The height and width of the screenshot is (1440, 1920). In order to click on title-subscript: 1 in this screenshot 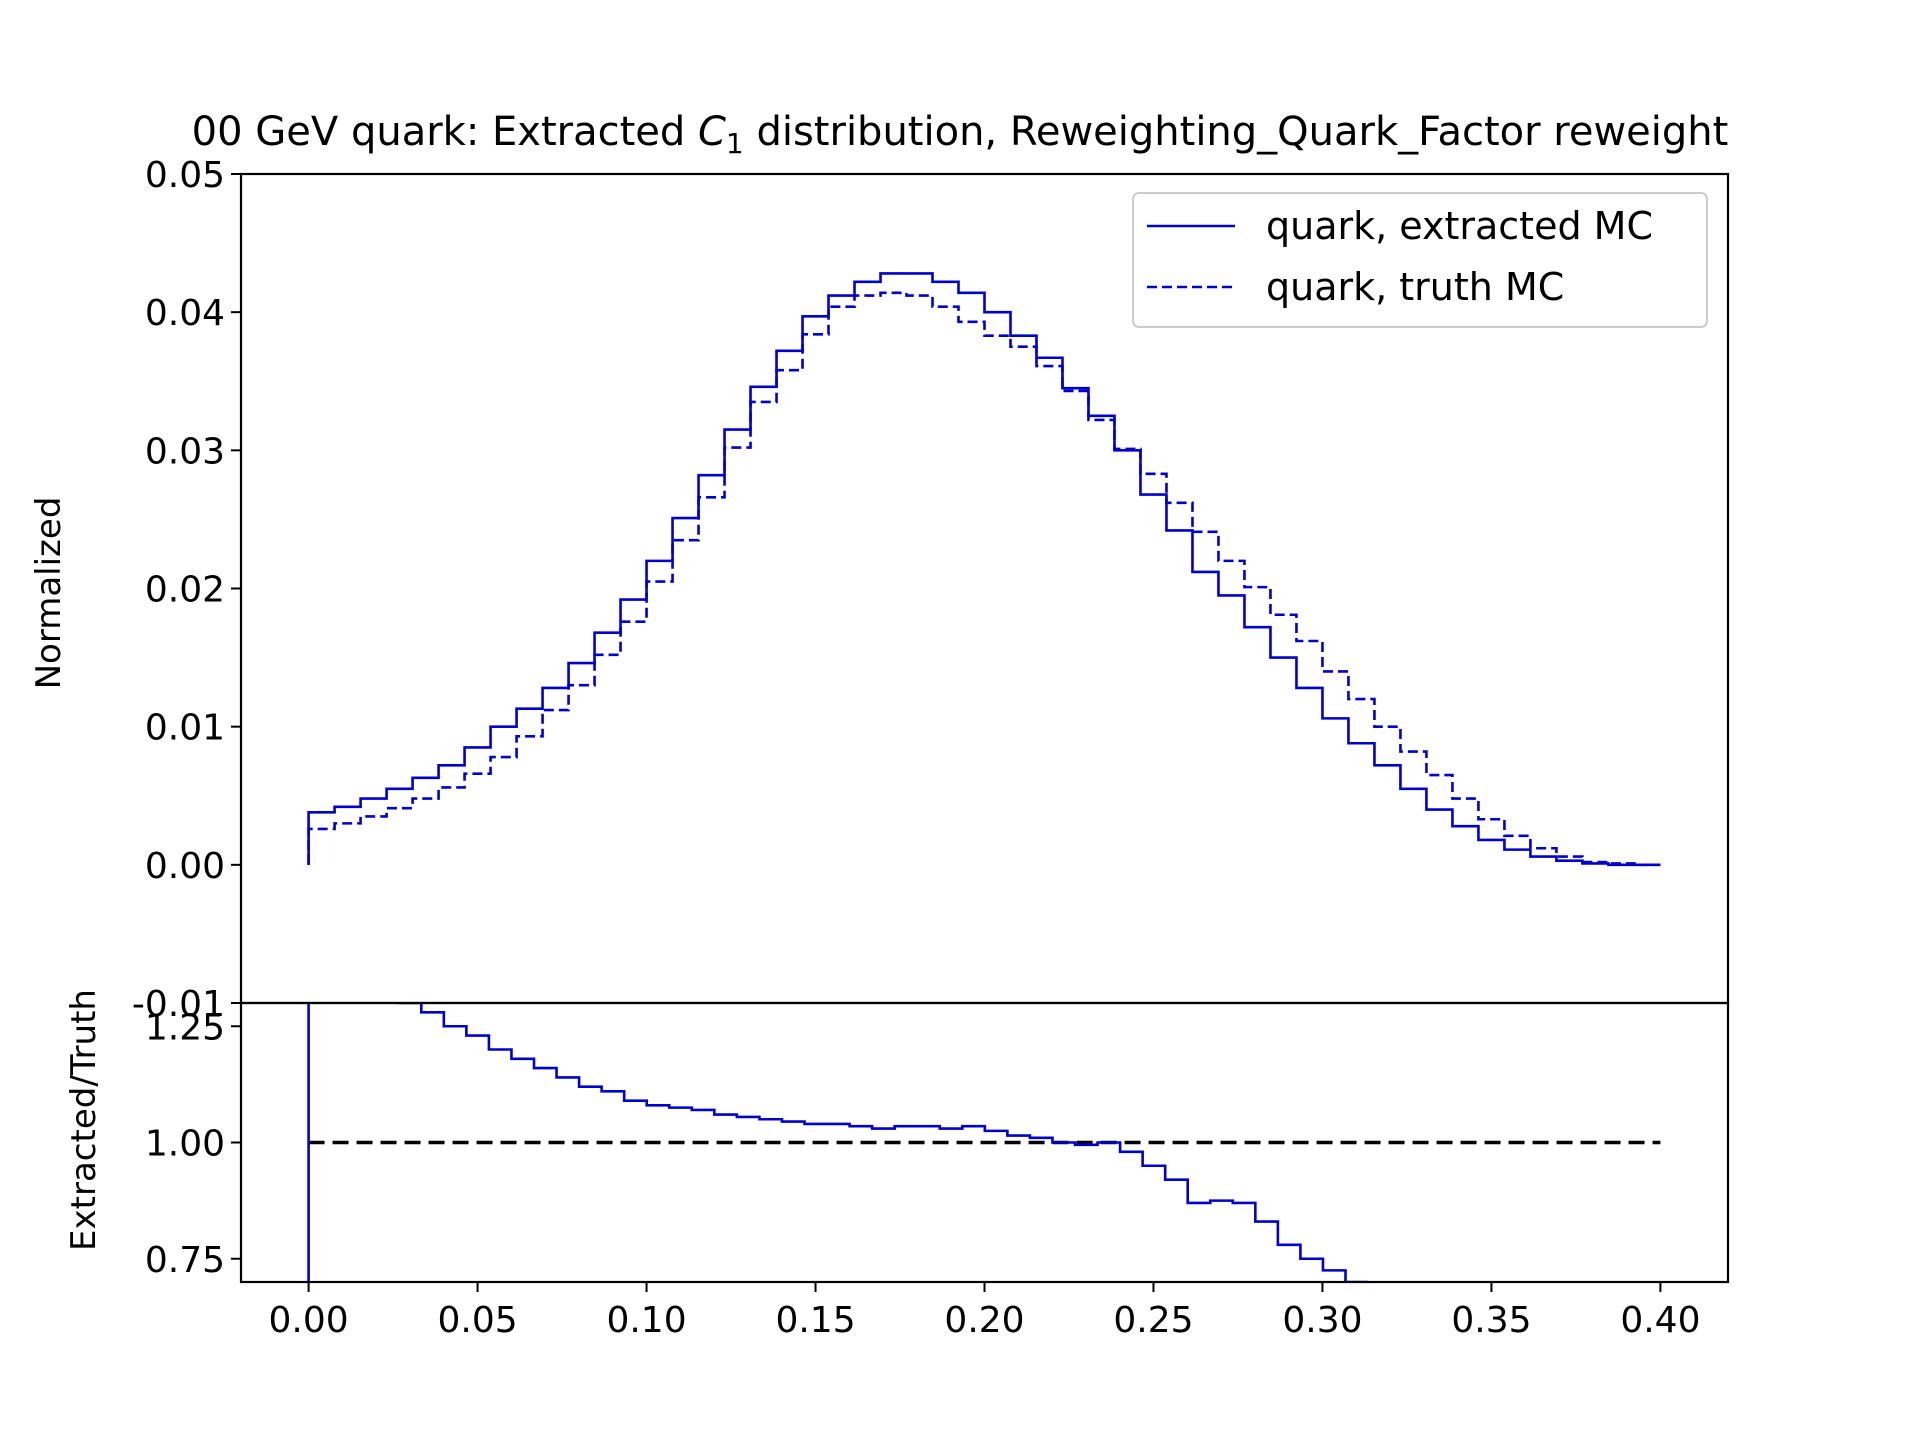, I will do `click(735, 143)`.